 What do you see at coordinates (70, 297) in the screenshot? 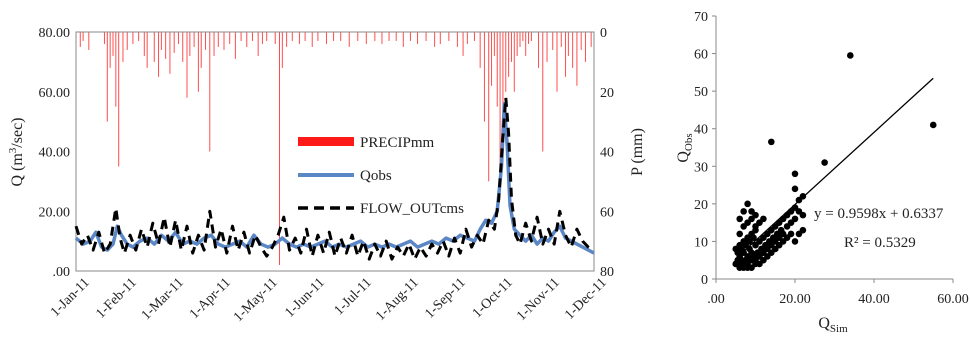
I see `x-tick-label: 1-Jan-11` at bounding box center [70, 297].